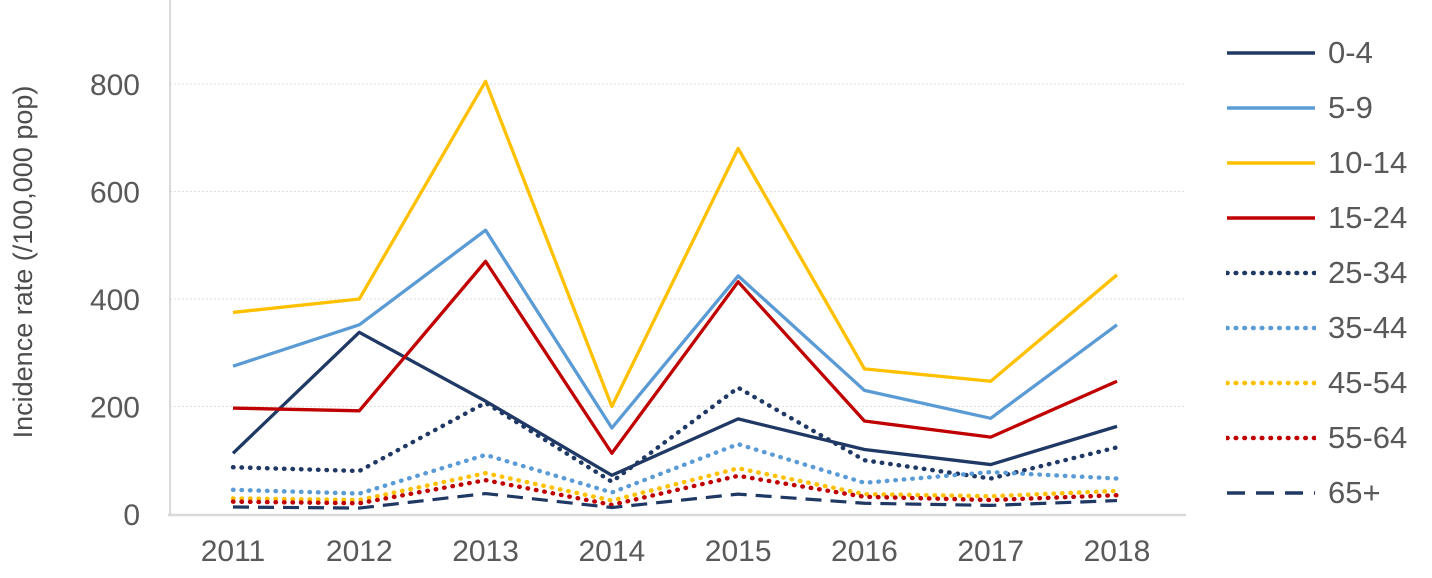 Image resolution: width=1432 pixels, height=578 pixels. What do you see at coordinates (1354, 492) in the screenshot?
I see `legend-label: 65+` at bounding box center [1354, 492].